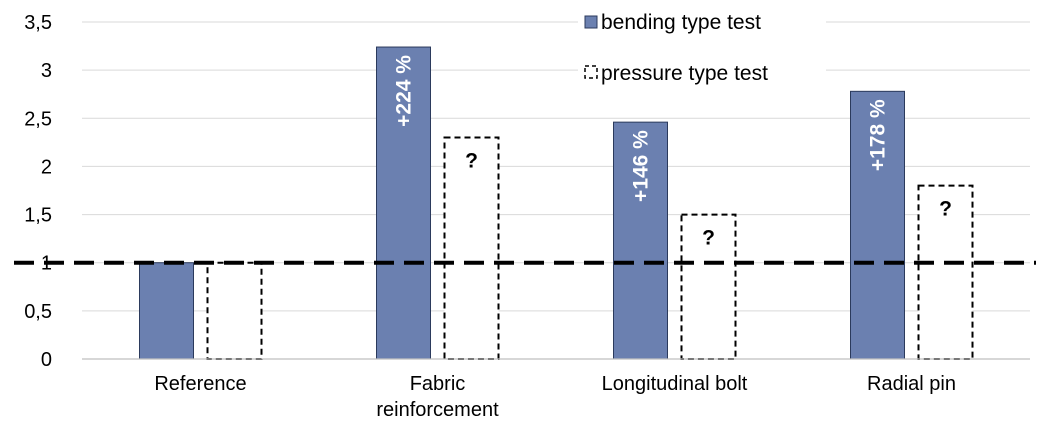  What do you see at coordinates (591, 72) in the screenshot?
I see `legend-swatch-pressure` at bounding box center [591, 72].